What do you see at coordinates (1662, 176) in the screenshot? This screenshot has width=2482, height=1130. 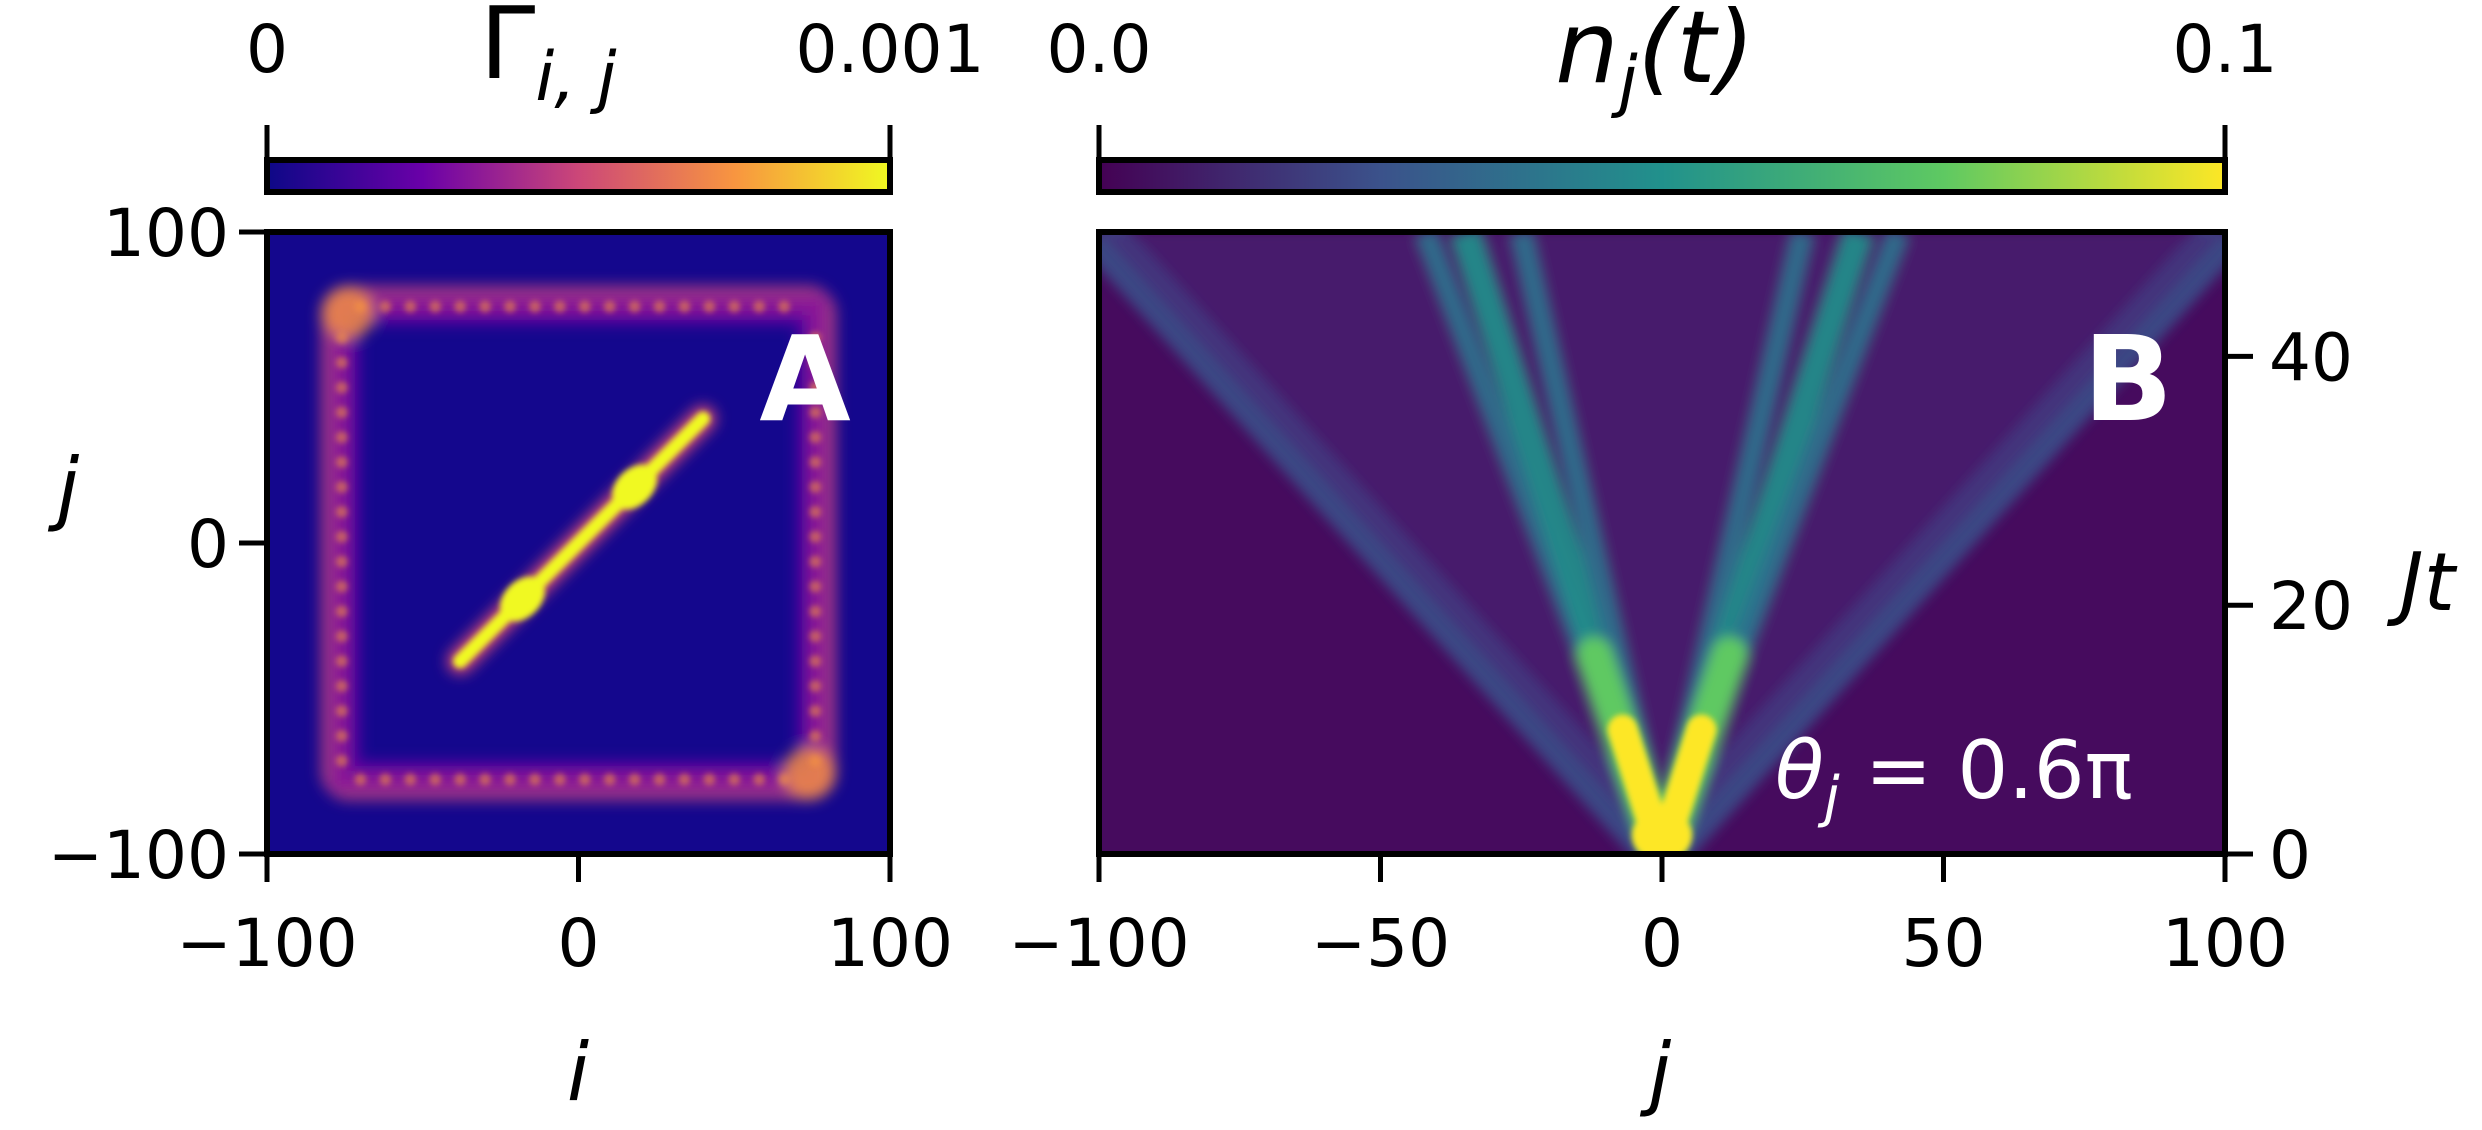 I see `colorbar-b-frame` at bounding box center [1662, 176].